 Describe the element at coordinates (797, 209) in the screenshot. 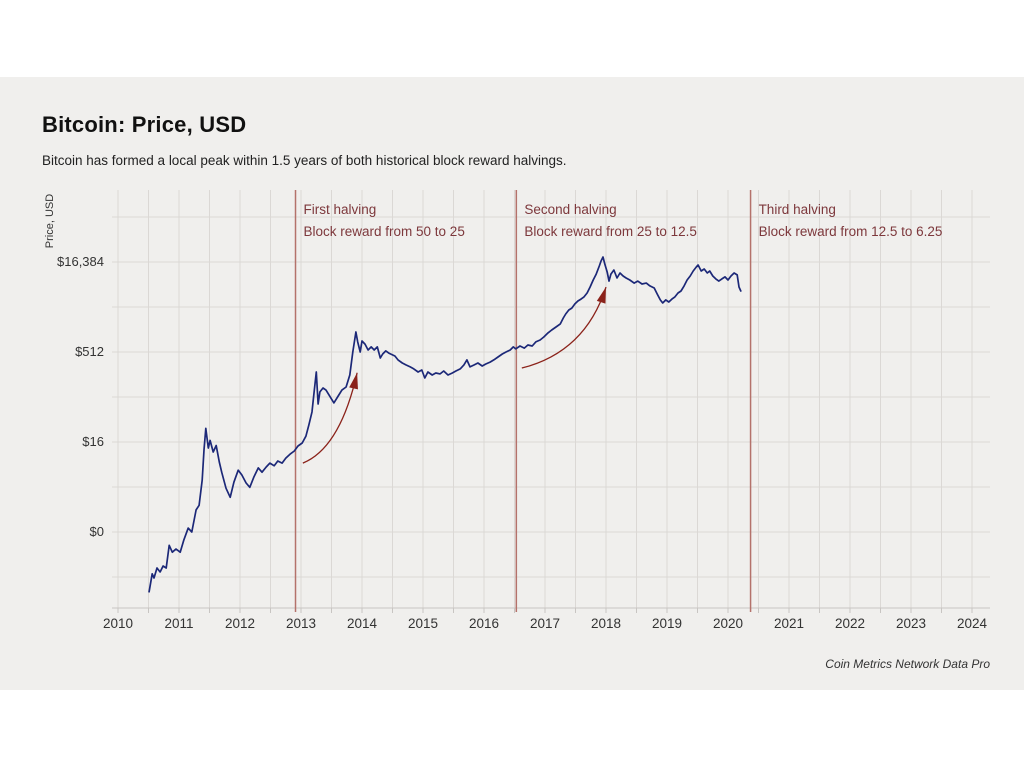

I see `halving-title: Third halving` at that location.